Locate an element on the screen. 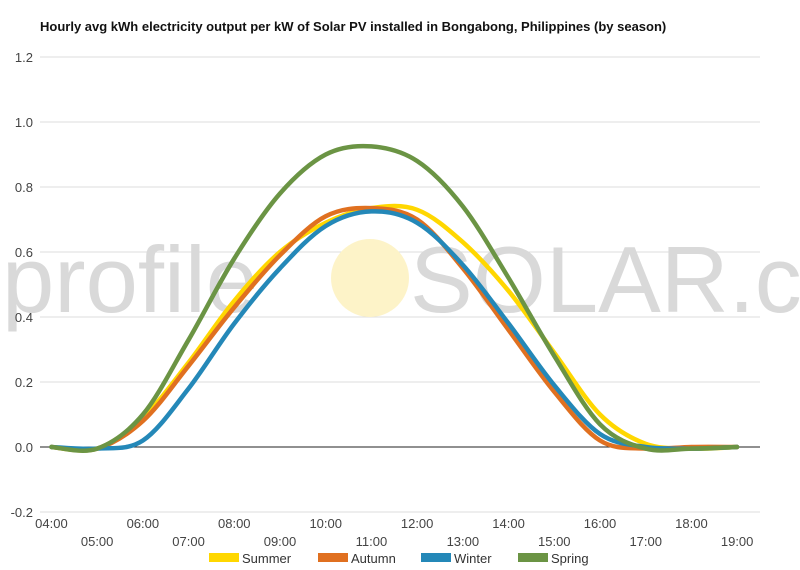  legend-swatch-spring is located at coordinates (533, 557).